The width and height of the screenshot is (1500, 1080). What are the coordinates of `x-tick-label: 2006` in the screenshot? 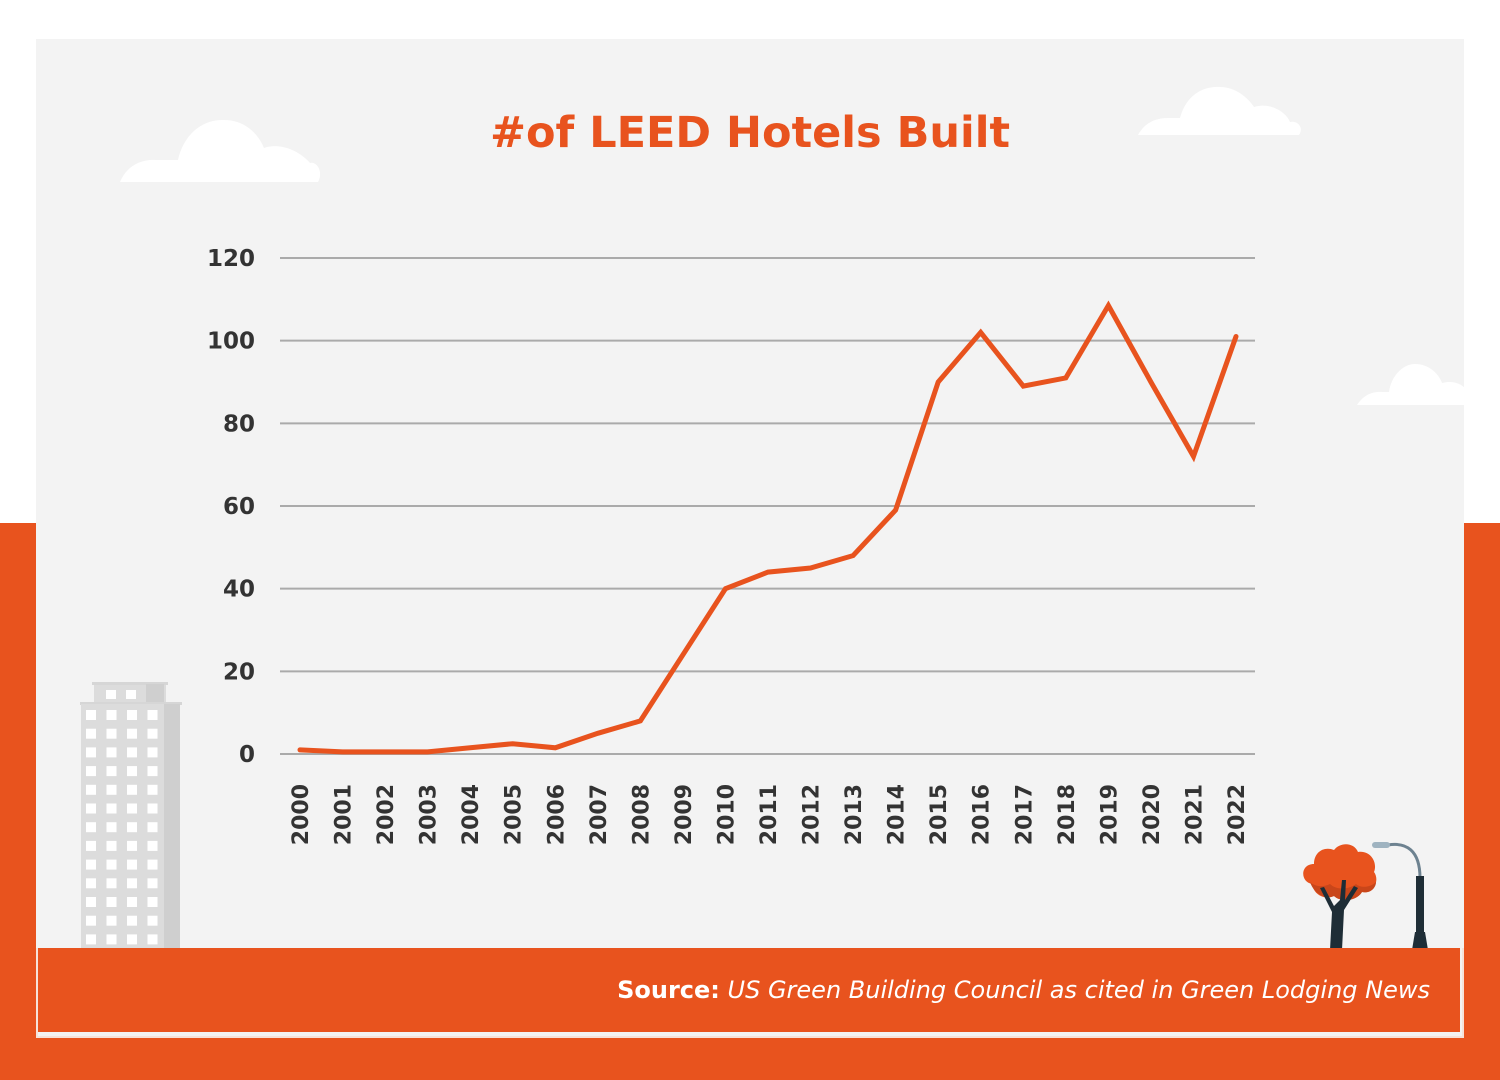 It's located at (556, 814).